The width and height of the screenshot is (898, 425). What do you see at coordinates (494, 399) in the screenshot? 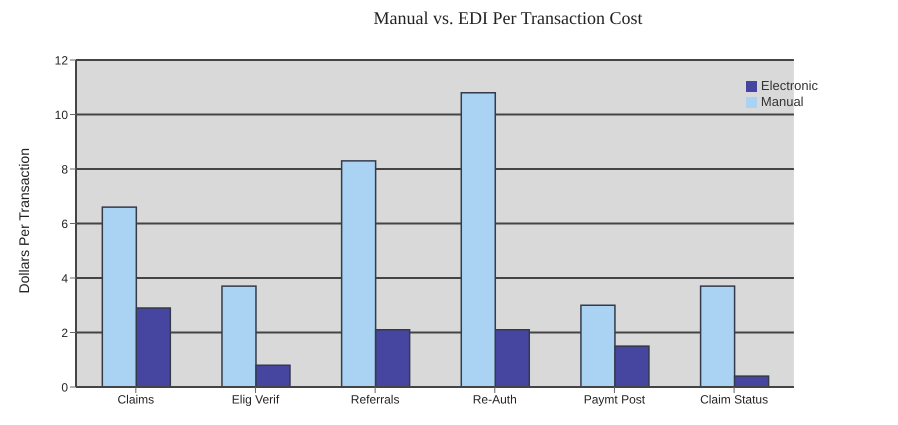
I see `x-tick-label: Re-Auth` at bounding box center [494, 399].